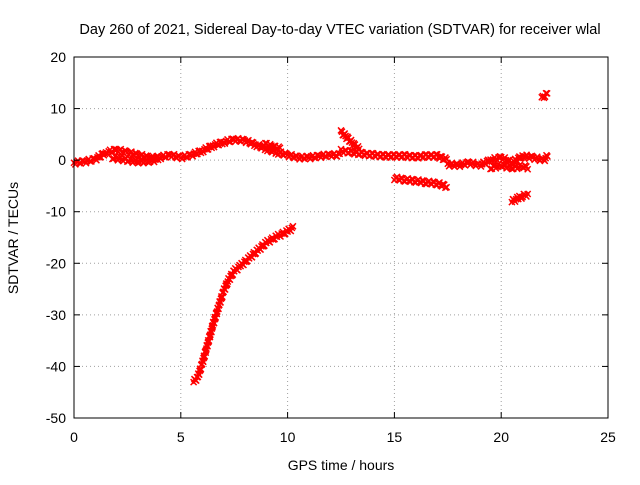 The image size is (640, 485). What do you see at coordinates (56, 212) in the screenshot?
I see `y-tick-label: -10` at bounding box center [56, 212].